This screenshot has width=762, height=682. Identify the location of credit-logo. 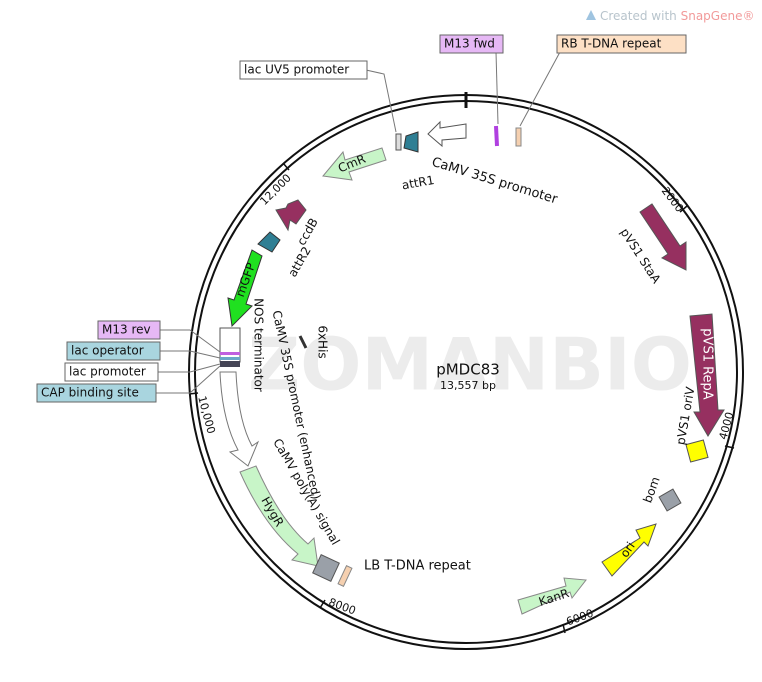
(591, 15).